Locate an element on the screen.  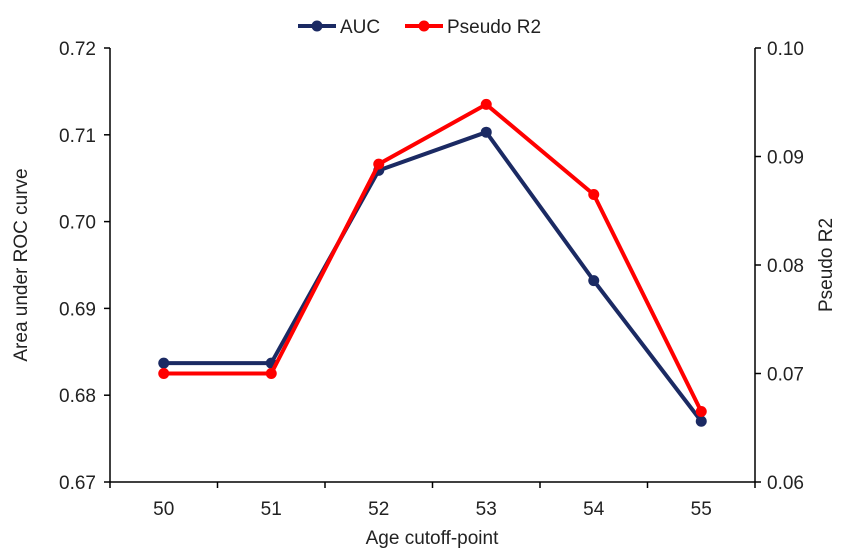
y-axis-title: Area under ROC curve is located at coordinates (21, 264).